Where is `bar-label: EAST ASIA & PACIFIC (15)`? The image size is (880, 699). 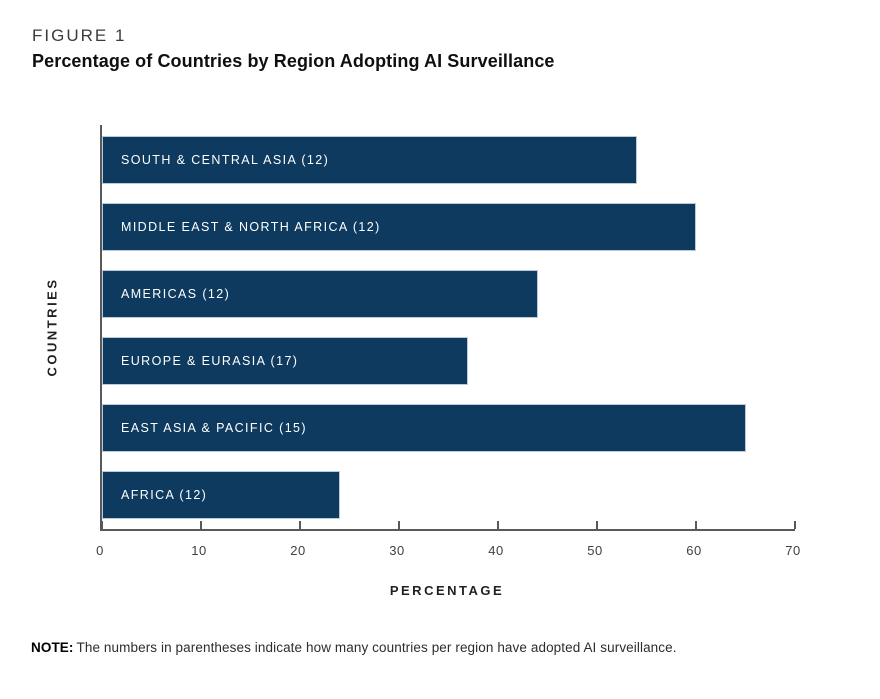
bar-label: EAST ASIA & PACIFIC (15) is located at coordinates (214, 428).